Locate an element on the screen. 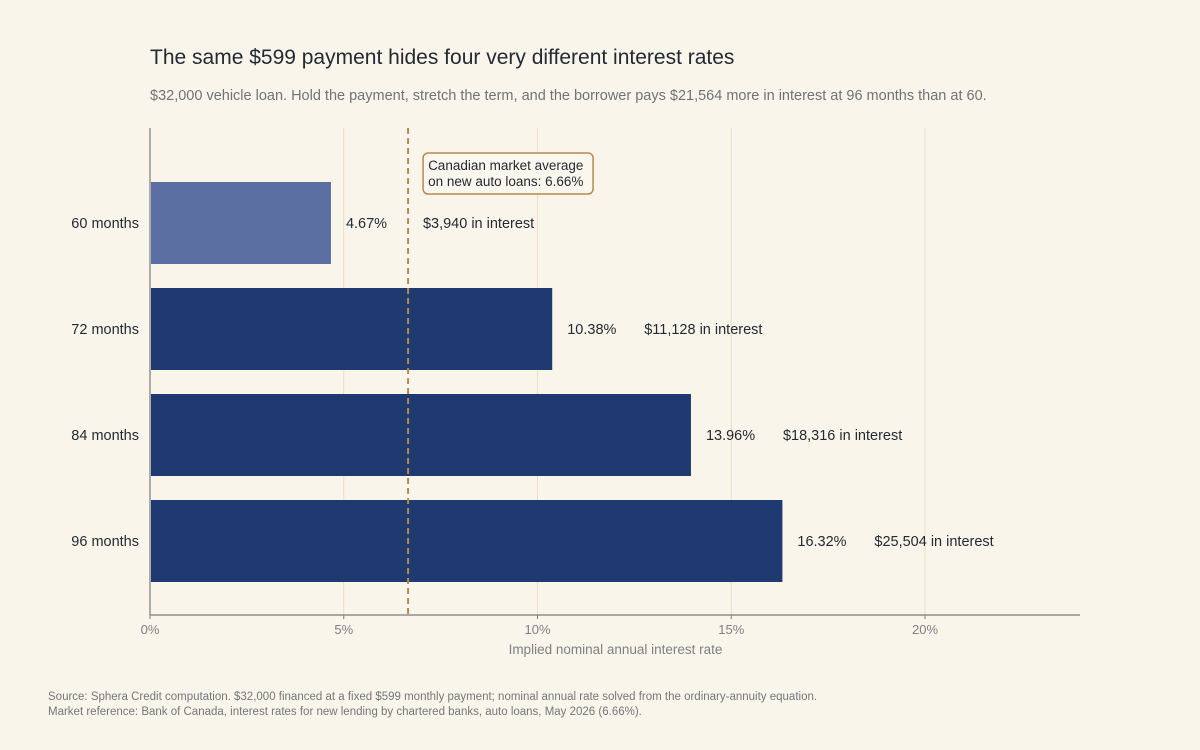 The width and height of the screenshot is (1200, 750). x-tick-label: 20% is located at coordinates (925, 629).